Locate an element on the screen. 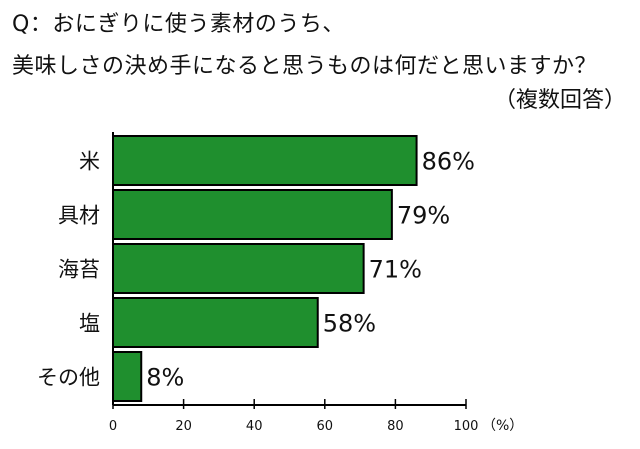 The height and width of the screenshot is (449, 640). value-label: 58% is located at coordinates (349, 324).